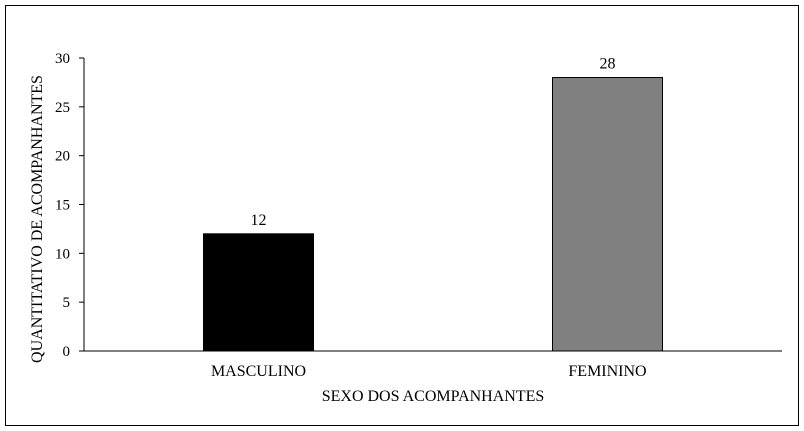 The height and width of the screenshot is (431, 804). I want to click on y-tick-label: 5, so click(67, 303).